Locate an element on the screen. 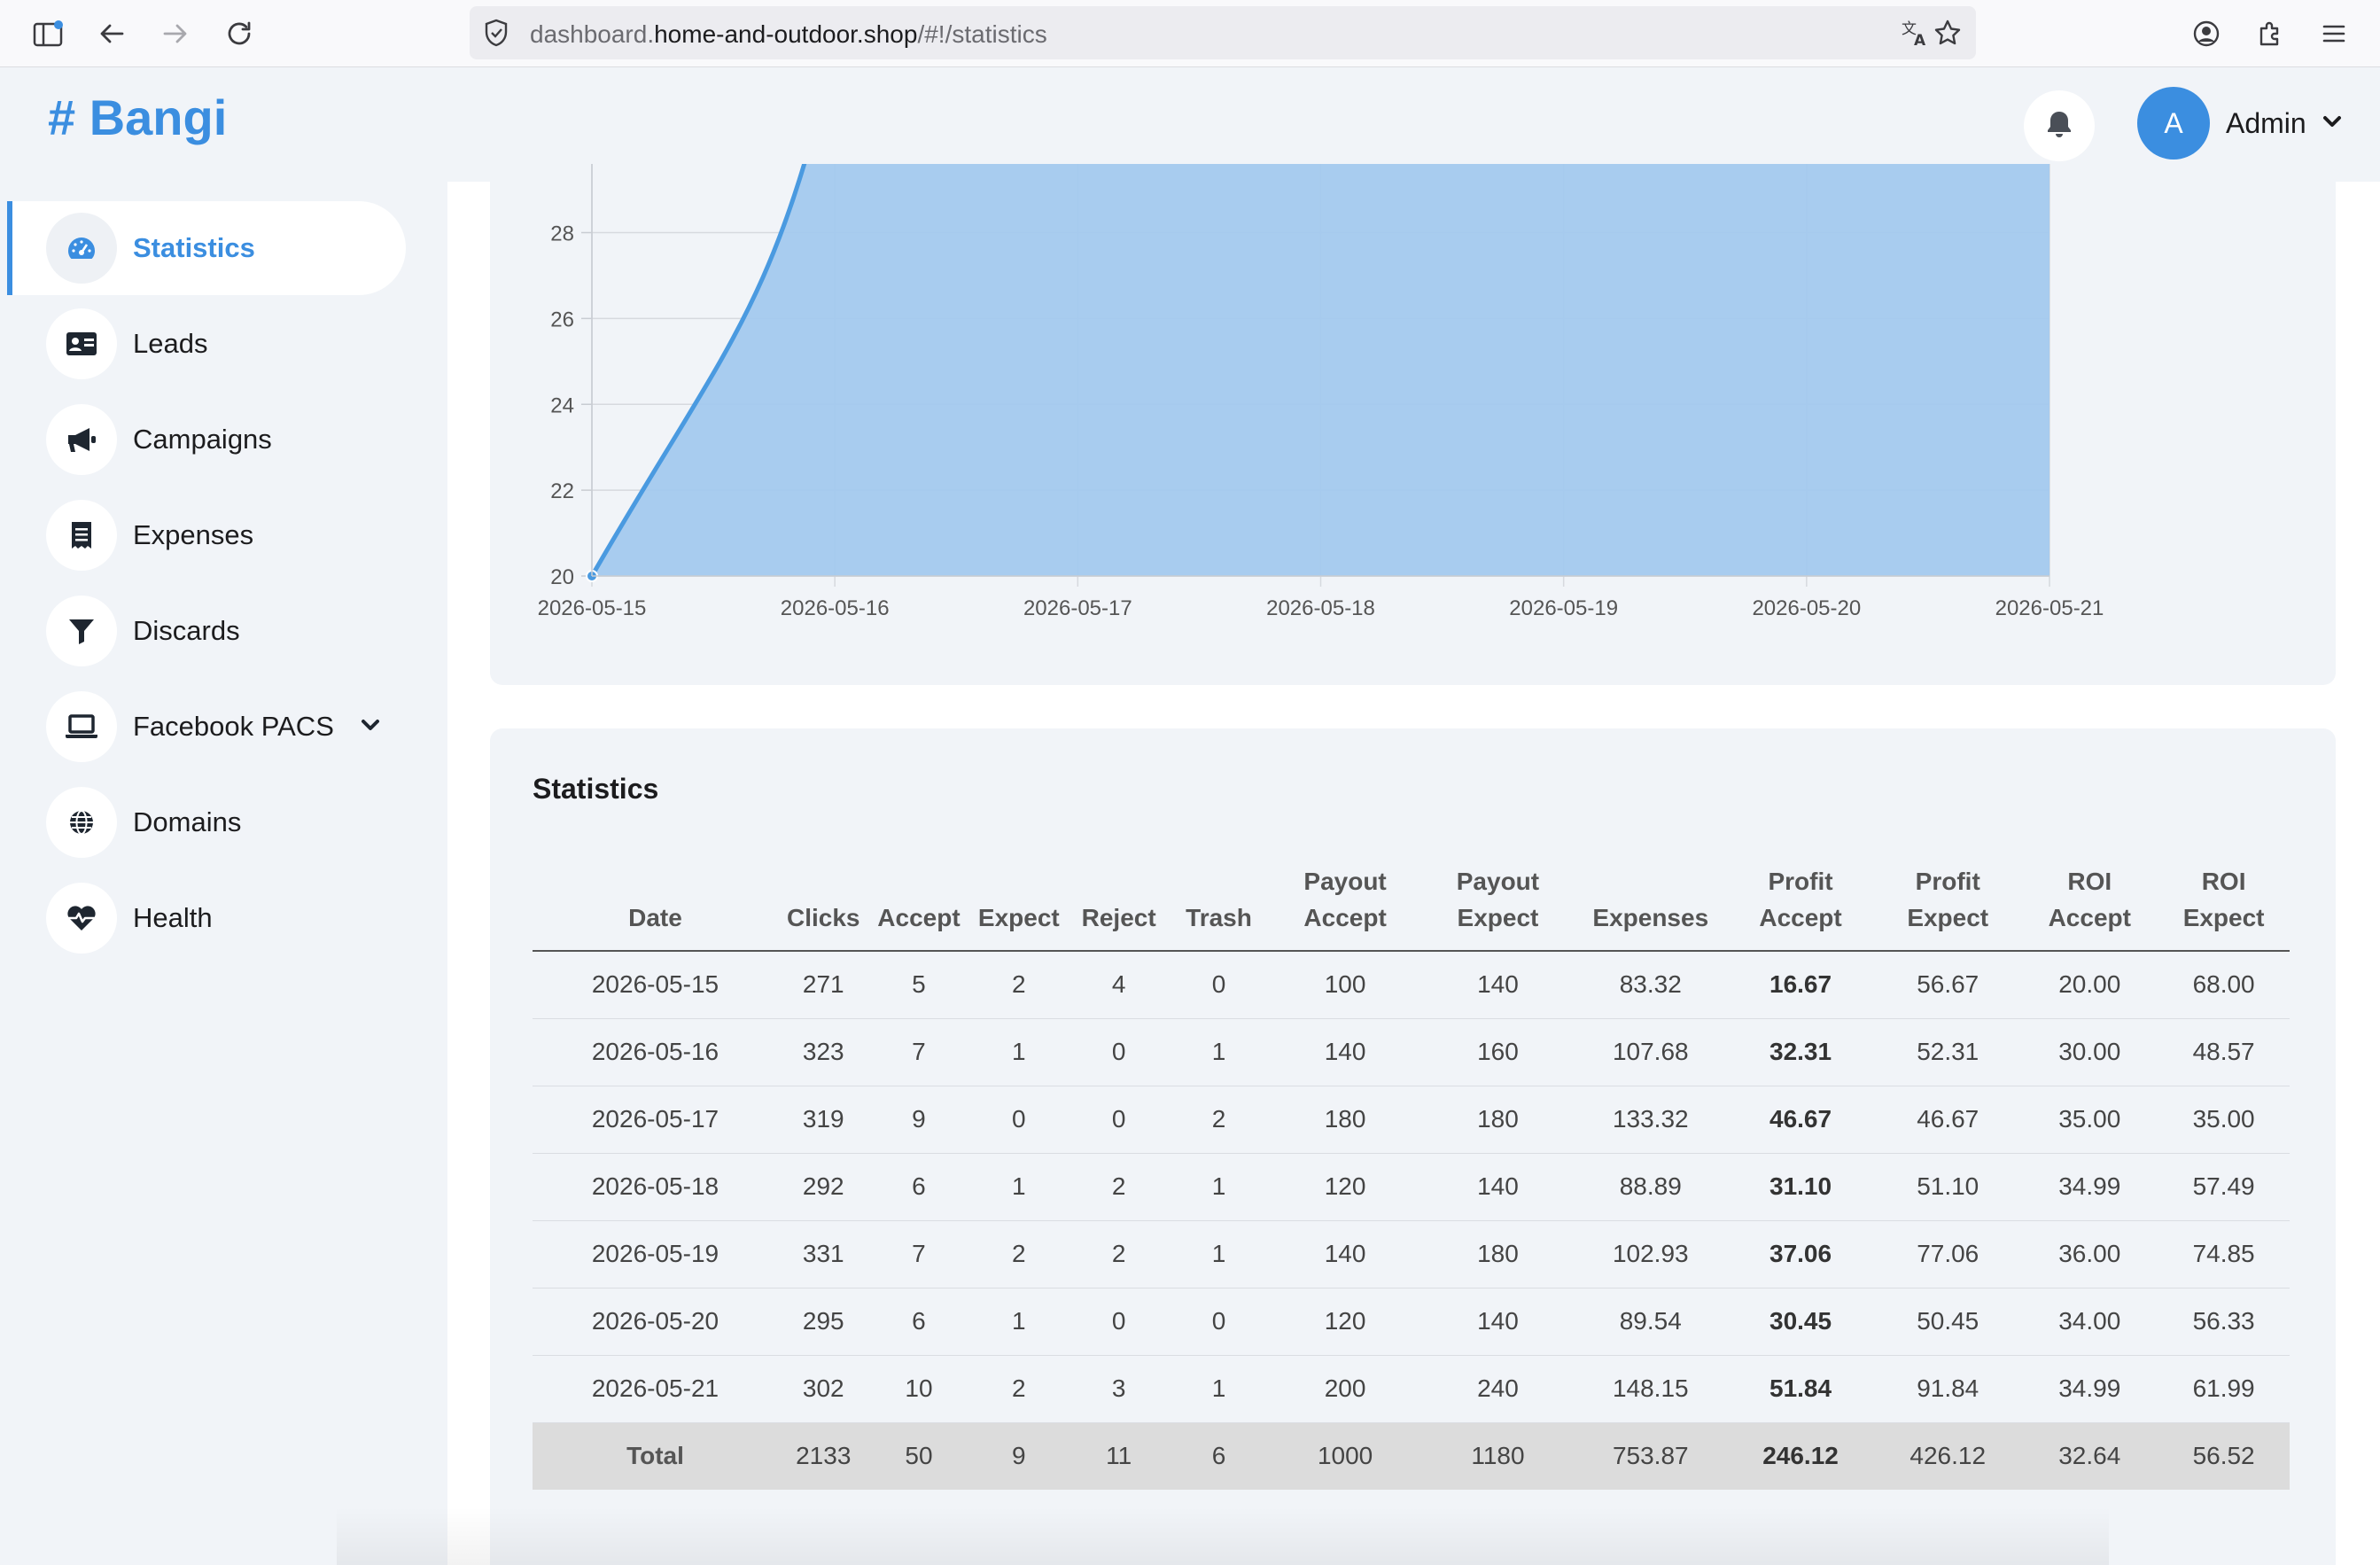 The image size is (2380, 1565). svg-text: 文 is located at coordinates (1909, 29).